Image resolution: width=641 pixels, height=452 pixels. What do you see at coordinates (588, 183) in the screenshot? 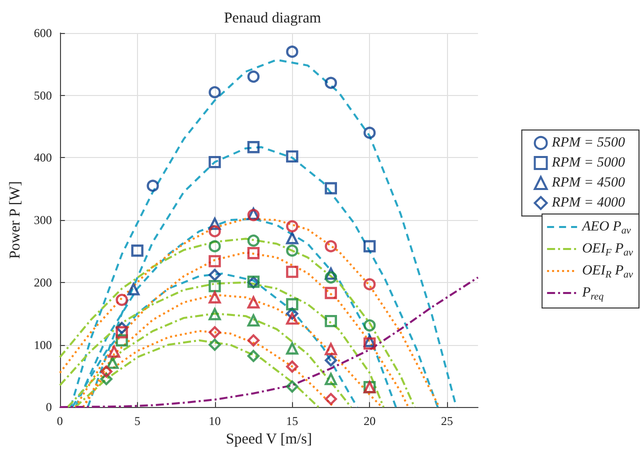
I see `legend-label: RPM = 4500` at bounding box center [588, 183].